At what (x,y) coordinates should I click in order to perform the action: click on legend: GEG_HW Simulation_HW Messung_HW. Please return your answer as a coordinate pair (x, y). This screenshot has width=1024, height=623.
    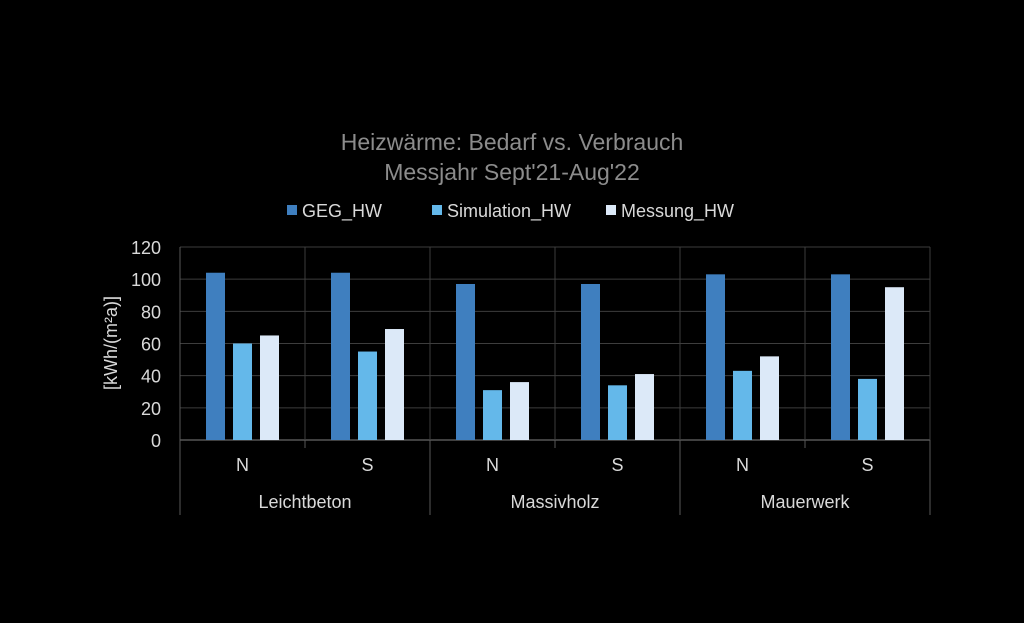
    Looking at the image, I should click on (510, 211).